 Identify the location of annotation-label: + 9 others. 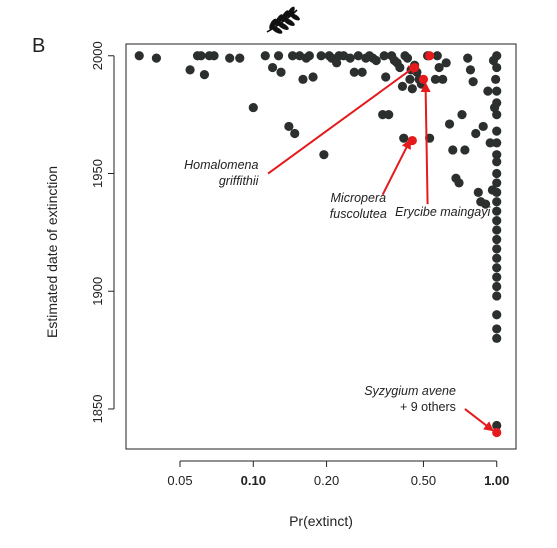
(428, 407).